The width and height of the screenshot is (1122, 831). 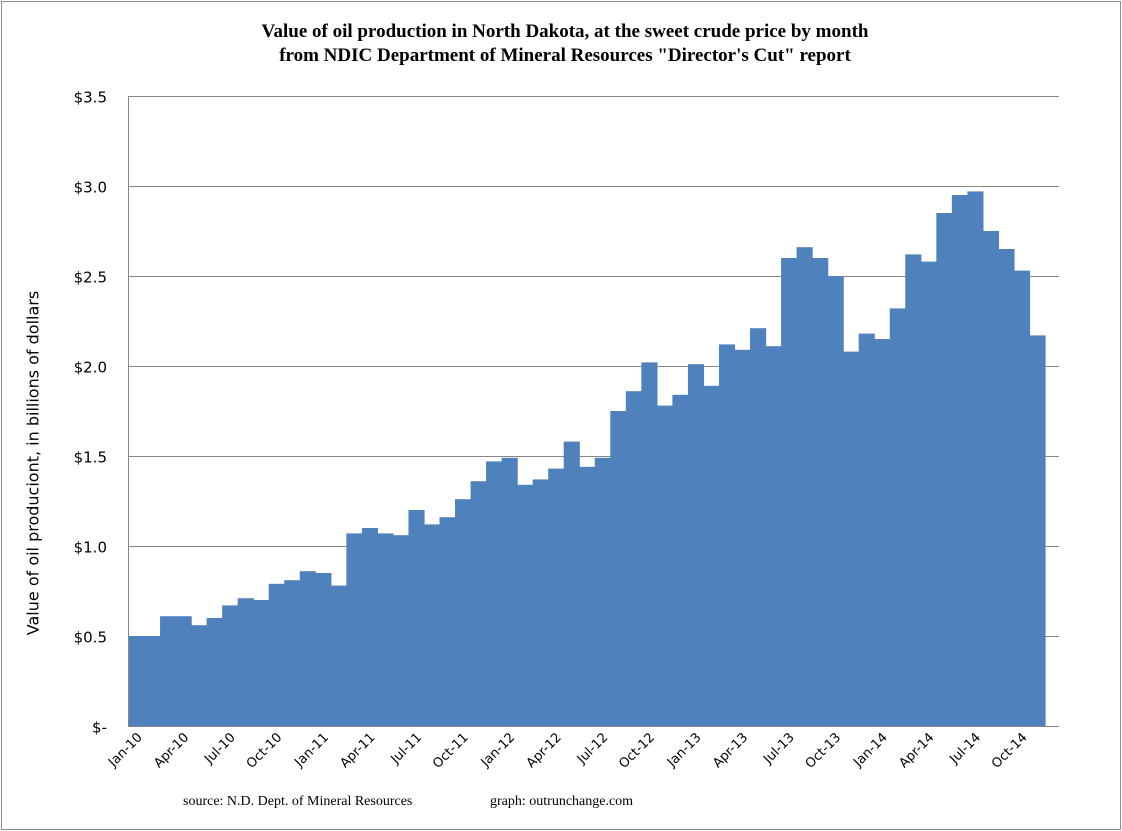 I want to click on x-tick-label: Jul-11, so click(x=406, y=748).